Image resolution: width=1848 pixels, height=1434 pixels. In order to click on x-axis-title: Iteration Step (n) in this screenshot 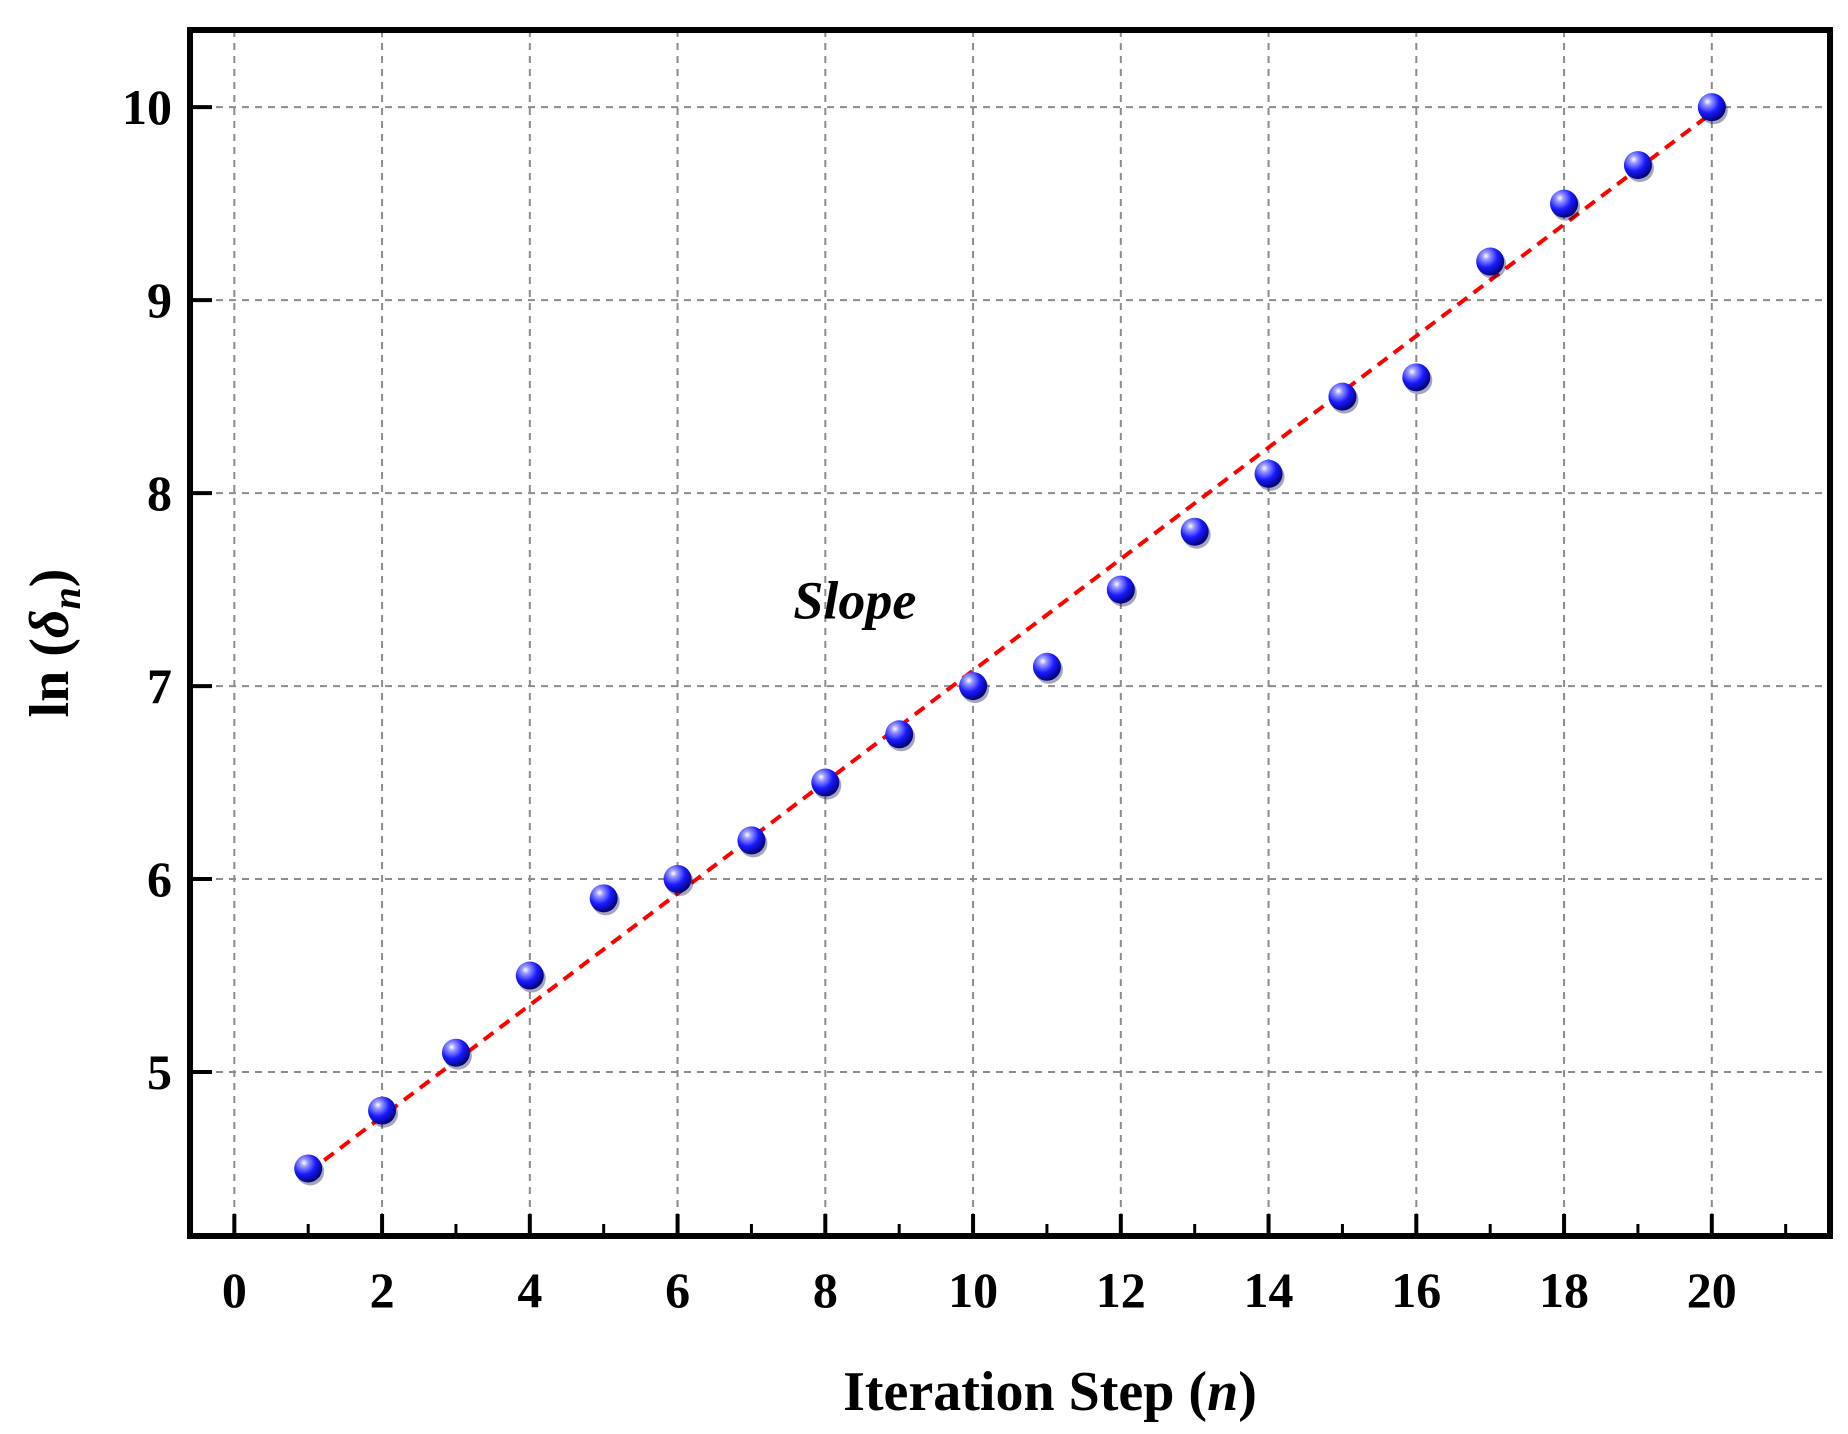, I will do `click(1050, 1392)`.